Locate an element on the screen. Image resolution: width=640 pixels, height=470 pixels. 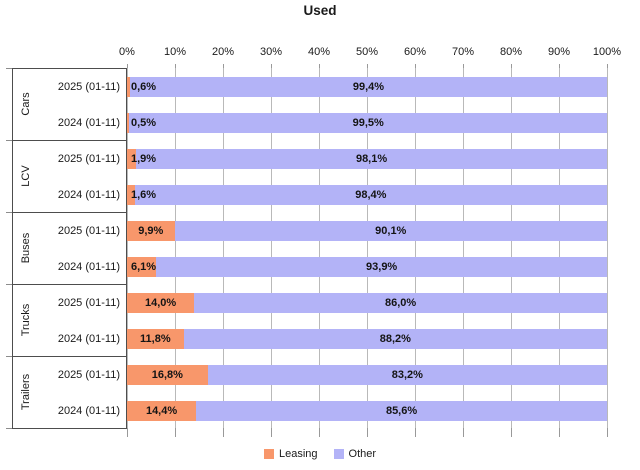
bar-value-label-other: 99,5% is located at coordinates (368, 123).